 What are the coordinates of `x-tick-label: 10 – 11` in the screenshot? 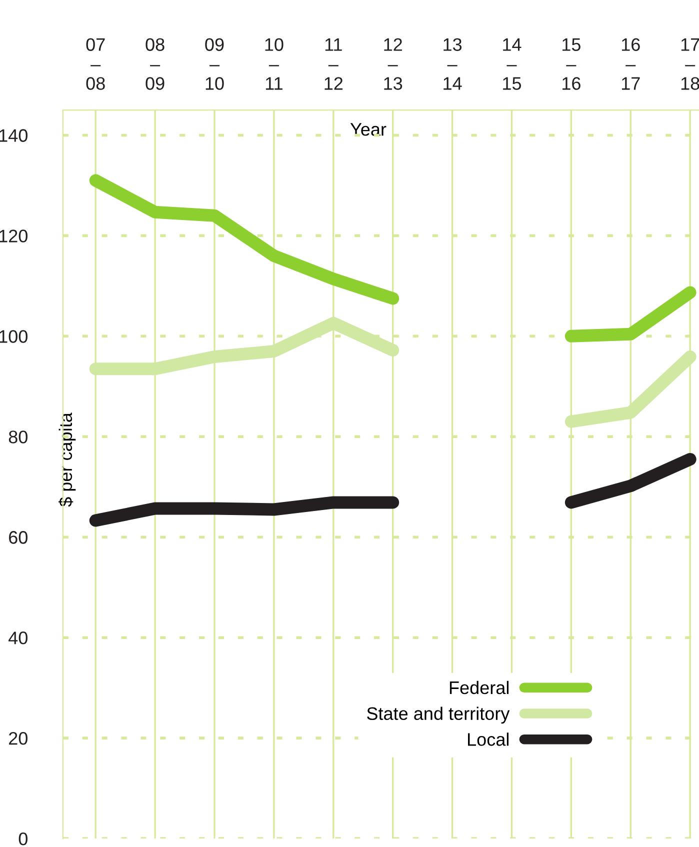 It's located at (274, 64).